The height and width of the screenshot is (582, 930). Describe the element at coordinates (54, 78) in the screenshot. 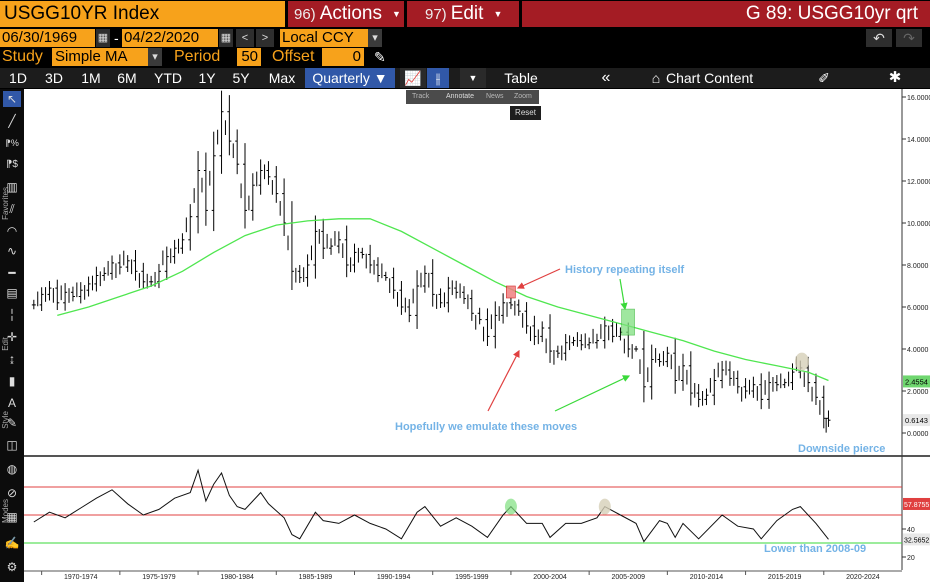

I see `range-3d: 3D` at that location.